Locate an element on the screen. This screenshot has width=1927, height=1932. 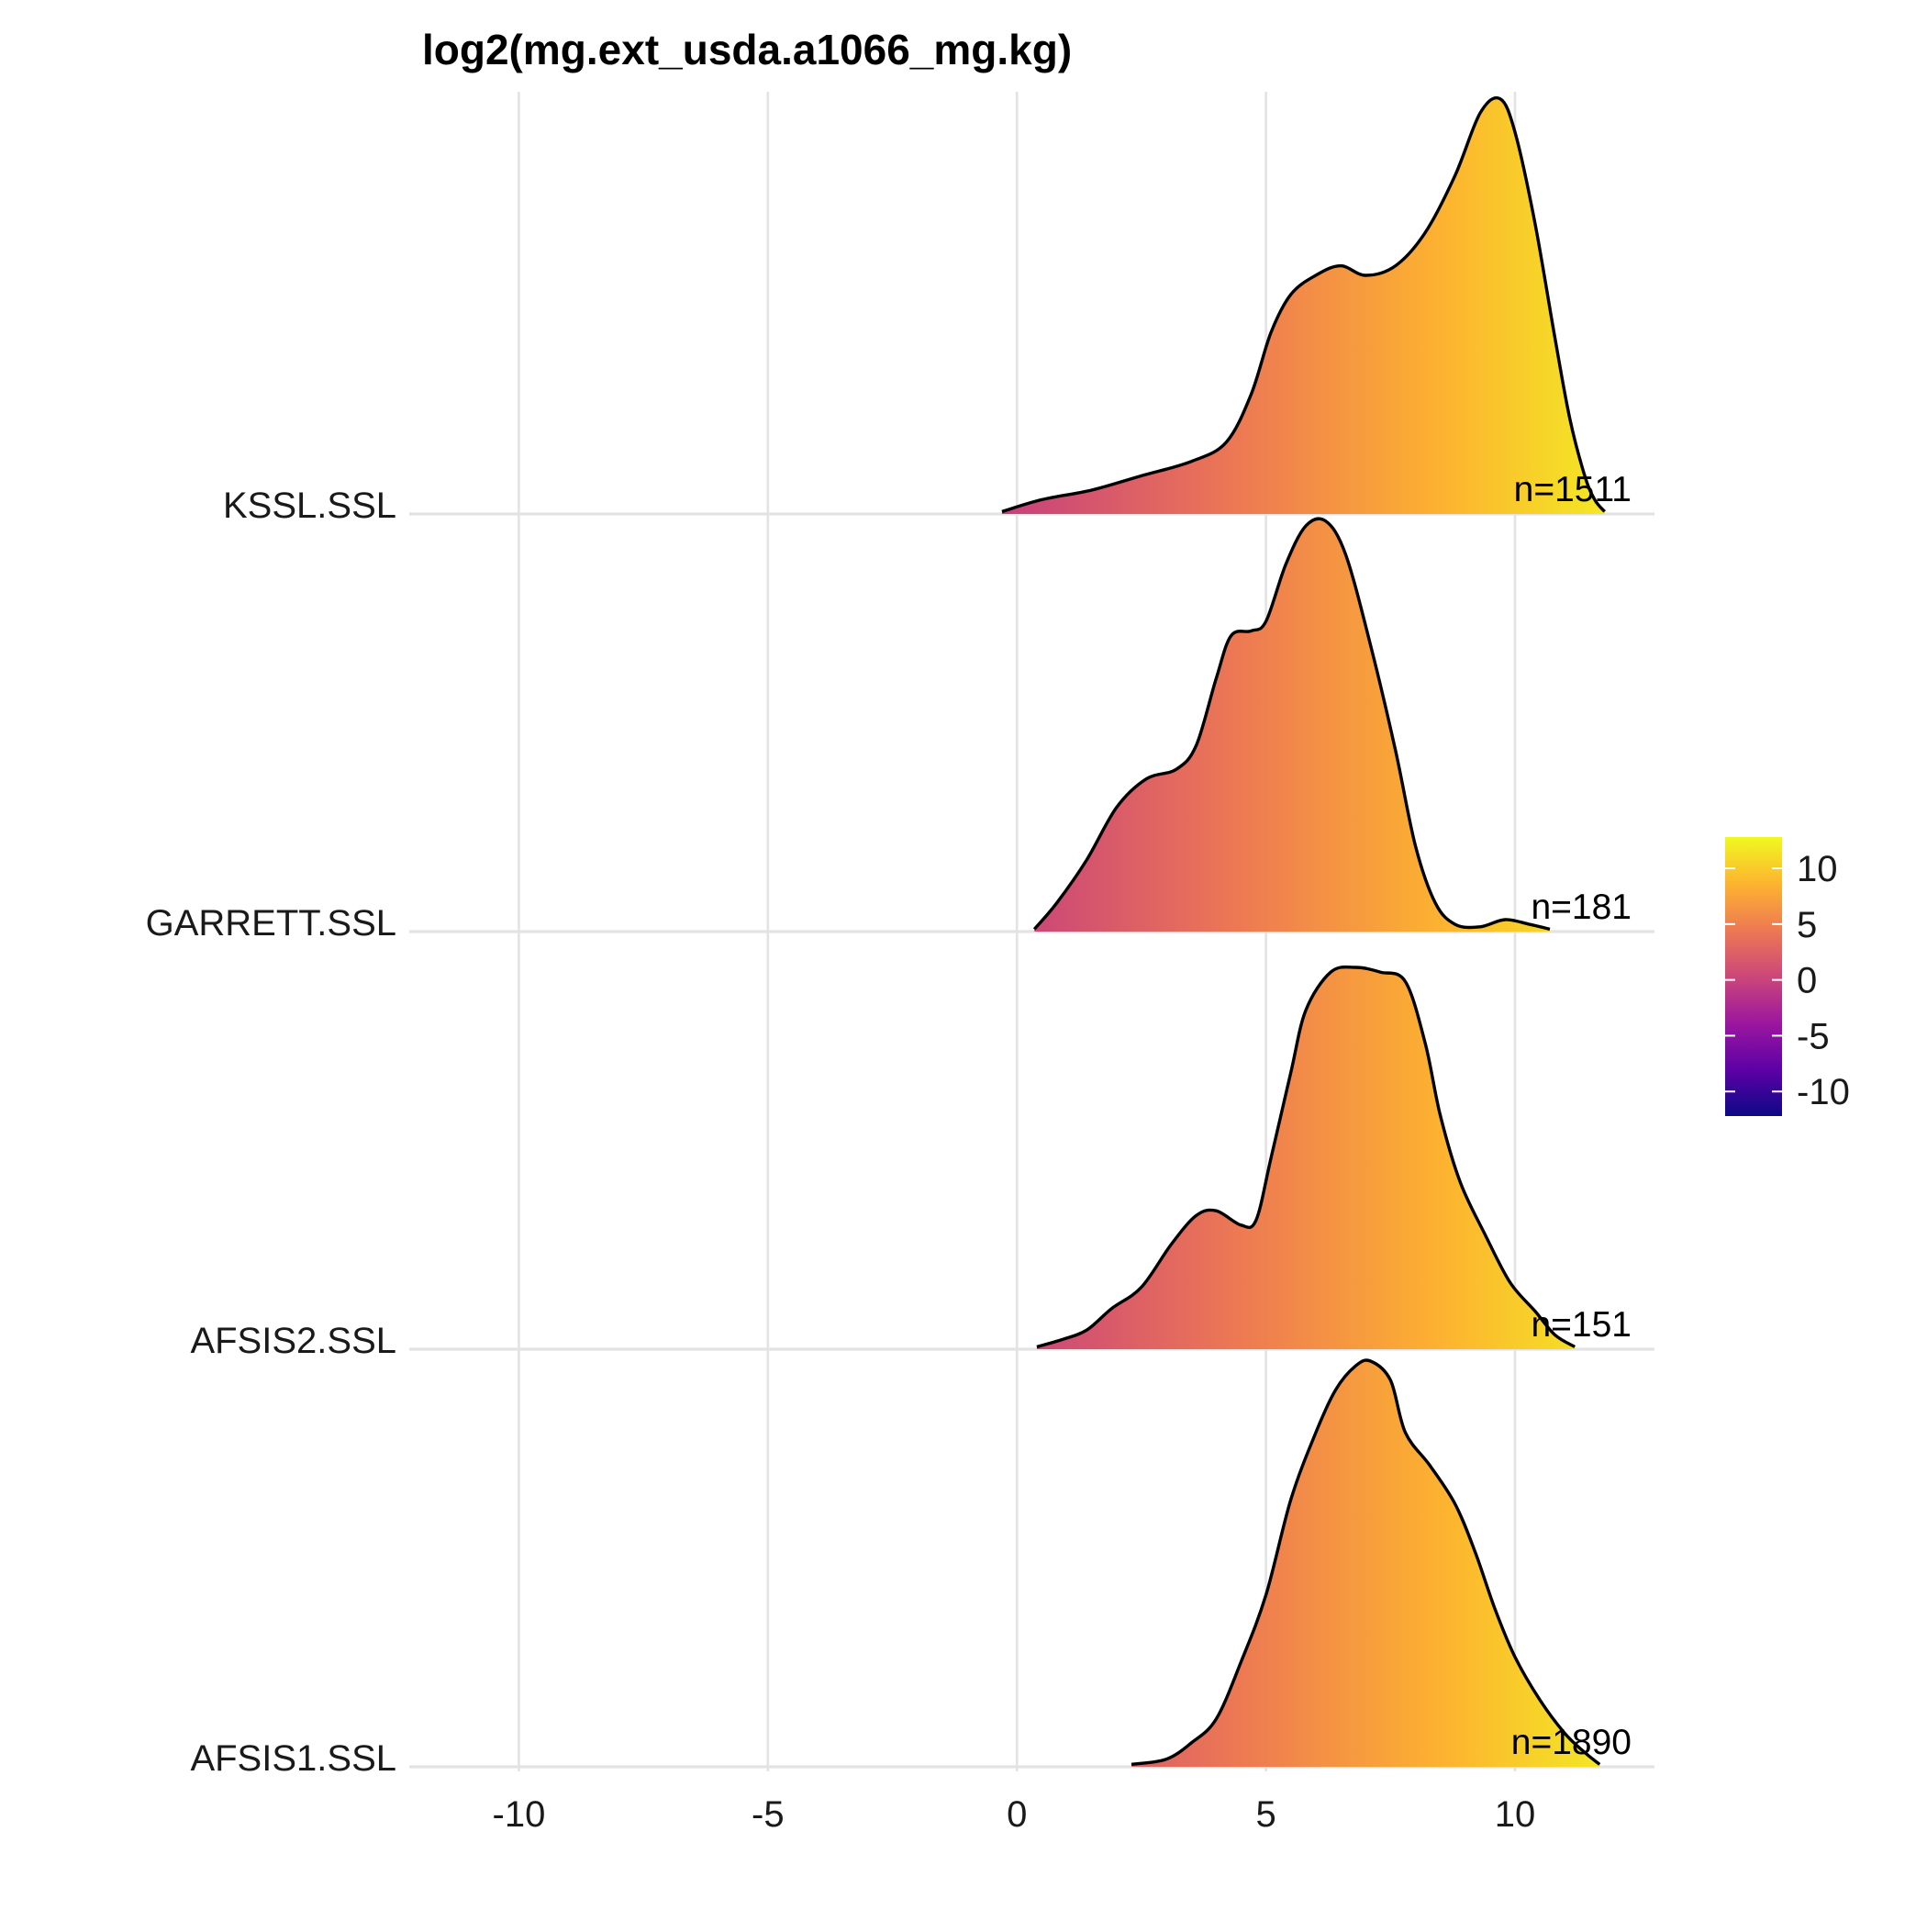
x-tick-label: 5 is located at coordinates (1265, 1814).